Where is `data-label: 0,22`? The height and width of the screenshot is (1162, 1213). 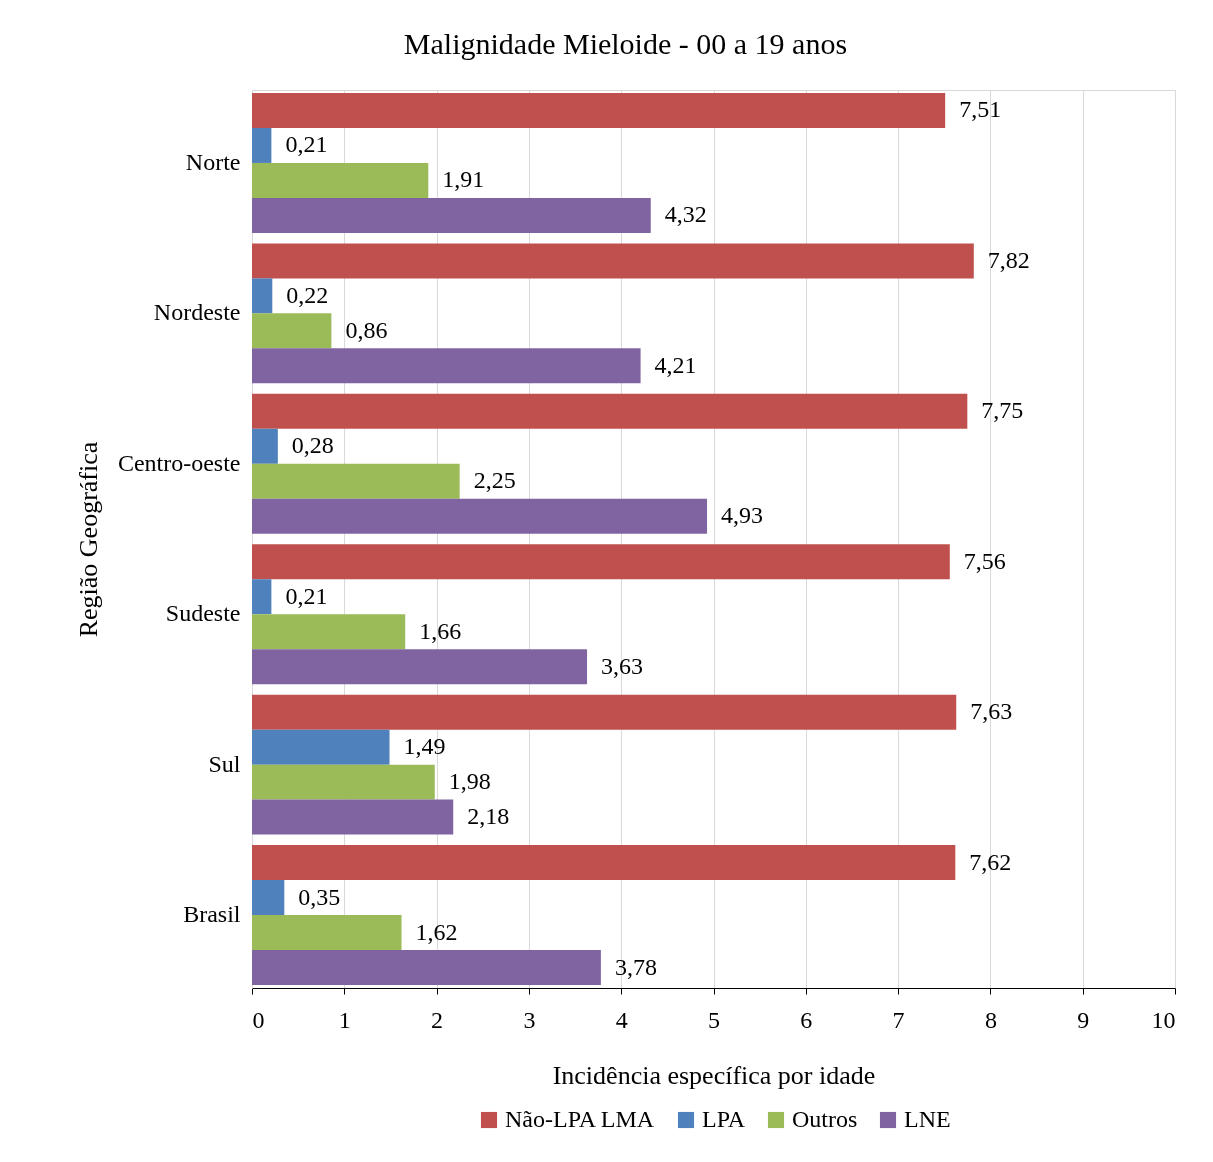
data-label: 0,22 is located at coordinates (307, 294).